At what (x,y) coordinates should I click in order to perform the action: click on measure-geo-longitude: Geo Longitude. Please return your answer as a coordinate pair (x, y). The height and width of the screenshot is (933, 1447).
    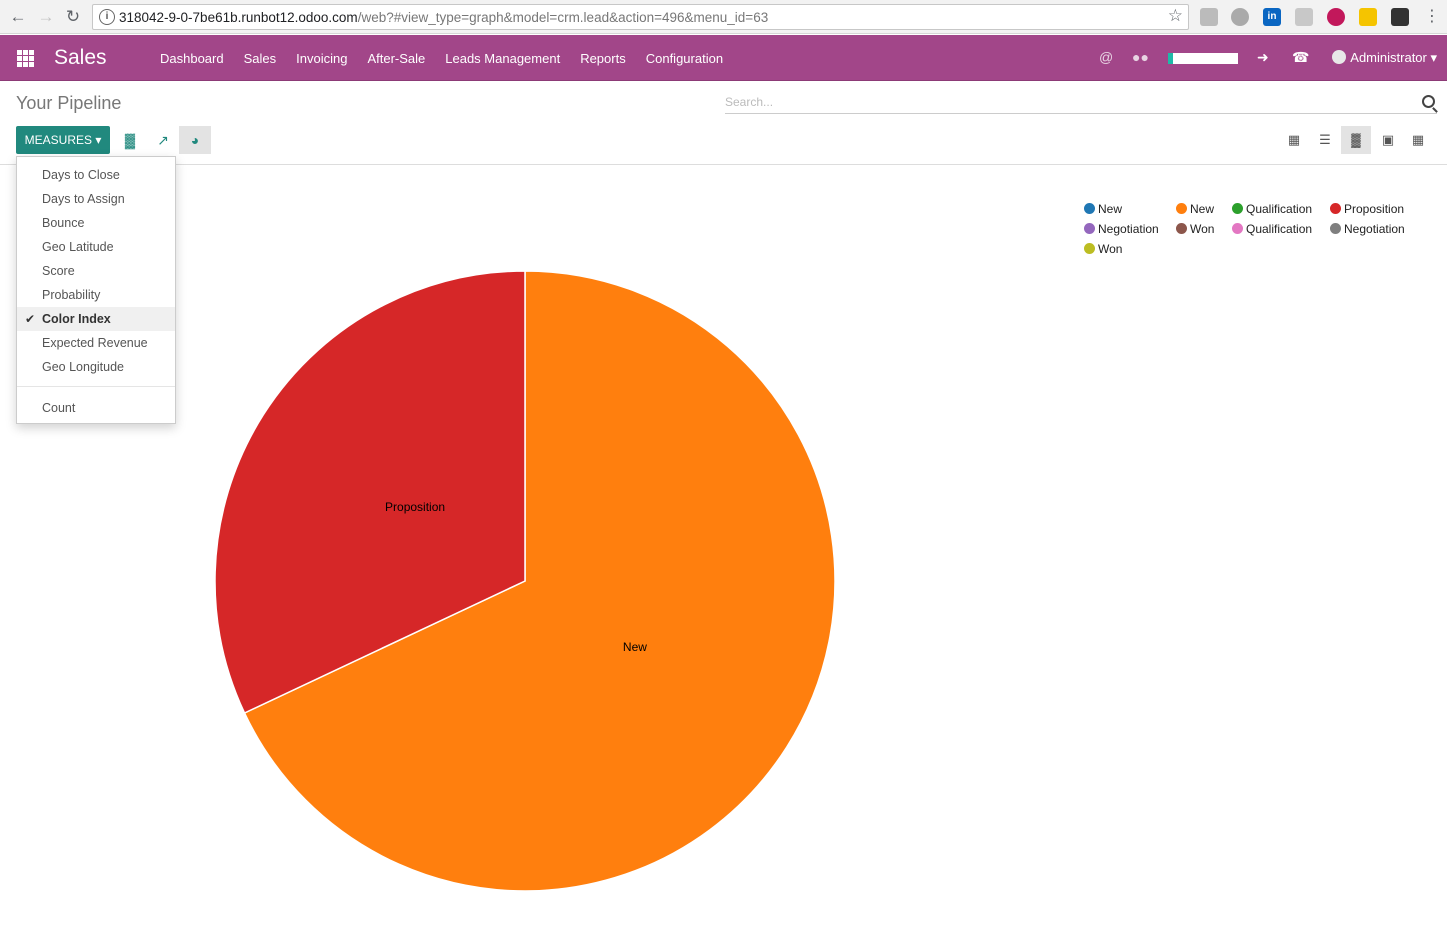
    Looking at the image, I should click on (96, 367).